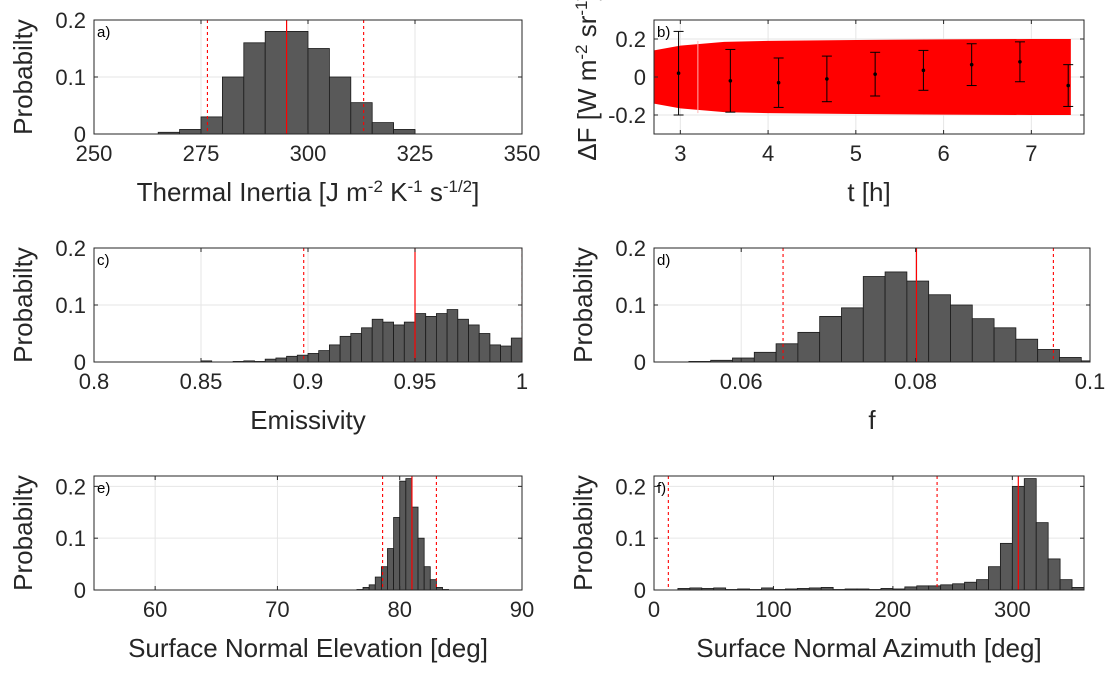 Image resolution: width=1110 pixels, height=673 pixels. I want to click on x-tick-label: 80, so click(399, 609).